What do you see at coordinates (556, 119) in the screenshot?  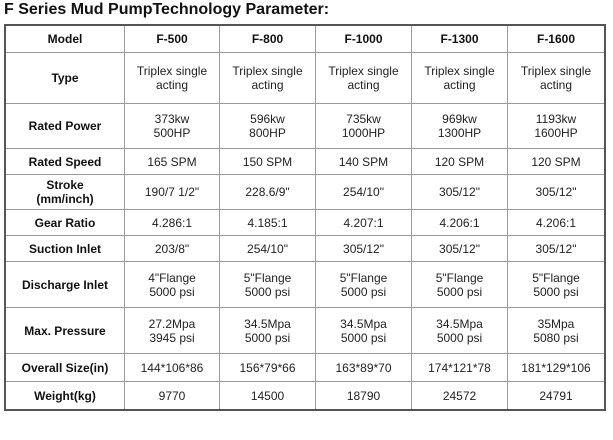 I see `table-cell-line: 1193kw` at bounding box center [556, 119].